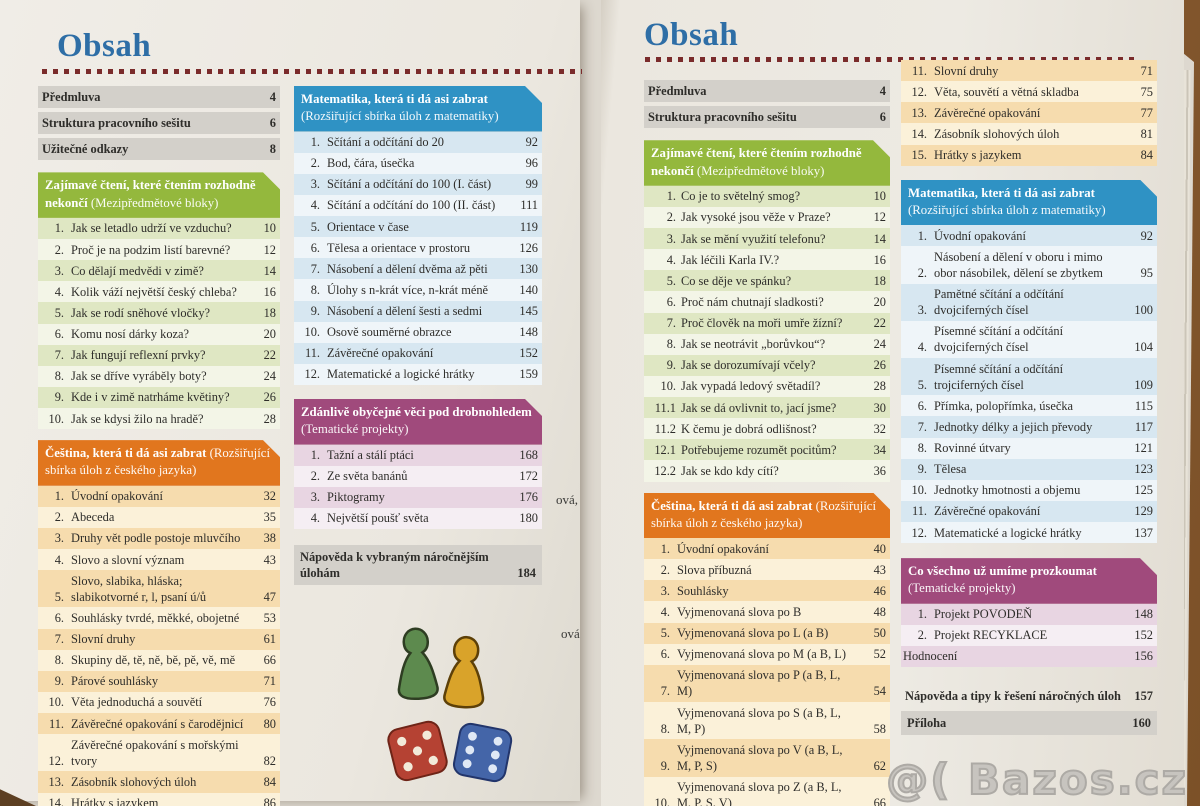 The width and height of the screenshot is (1200, 806). What do you see at coordinates (371, 163) in the screenshot?
I see `toc-item-label: Bod, čára, úsečka` at bounding box center [371, 163].